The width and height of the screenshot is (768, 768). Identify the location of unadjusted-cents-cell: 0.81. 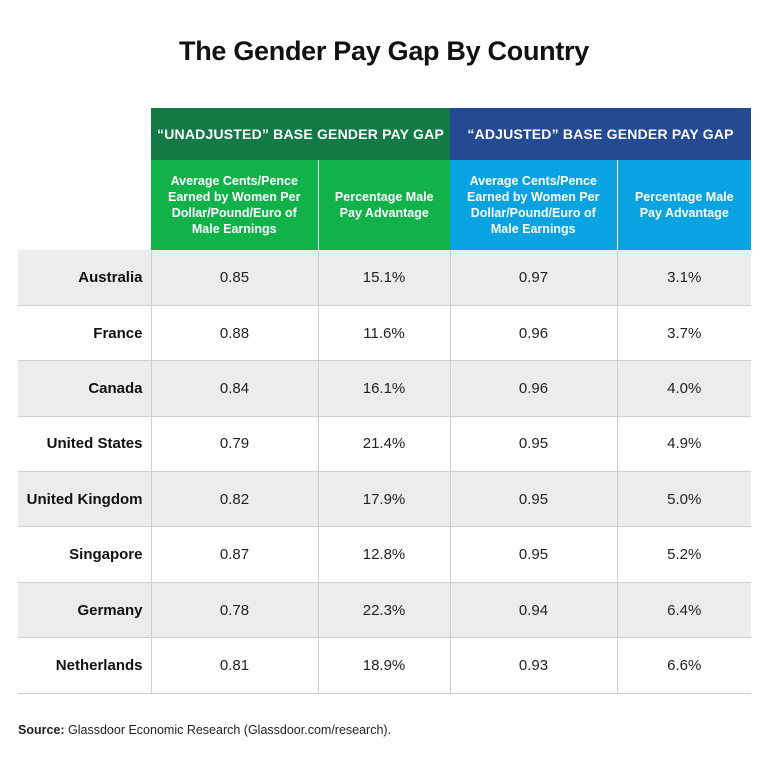
(234, 665).